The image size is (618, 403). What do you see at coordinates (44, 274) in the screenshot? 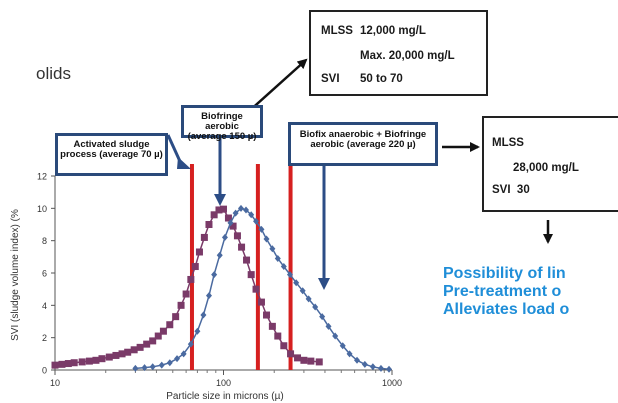
I see `y-tick-label: 6` at bounding box center [44, 274].